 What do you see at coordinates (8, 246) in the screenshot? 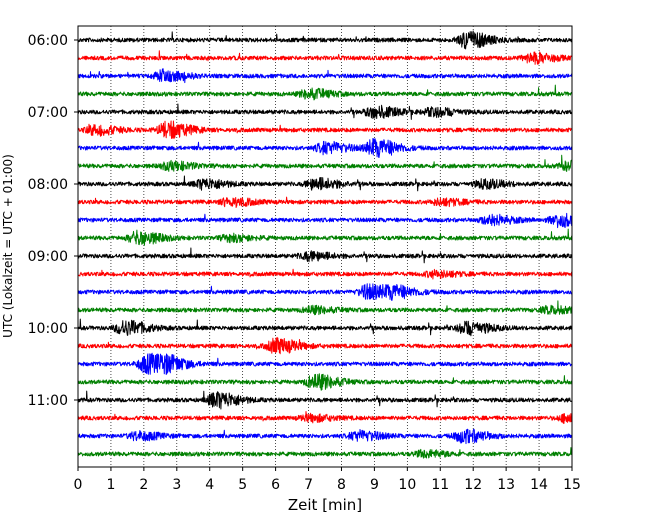
I see `y-axis-label: UTC (Lokalzeit = UTC + 01:00)` at bounding box center [8, 246].